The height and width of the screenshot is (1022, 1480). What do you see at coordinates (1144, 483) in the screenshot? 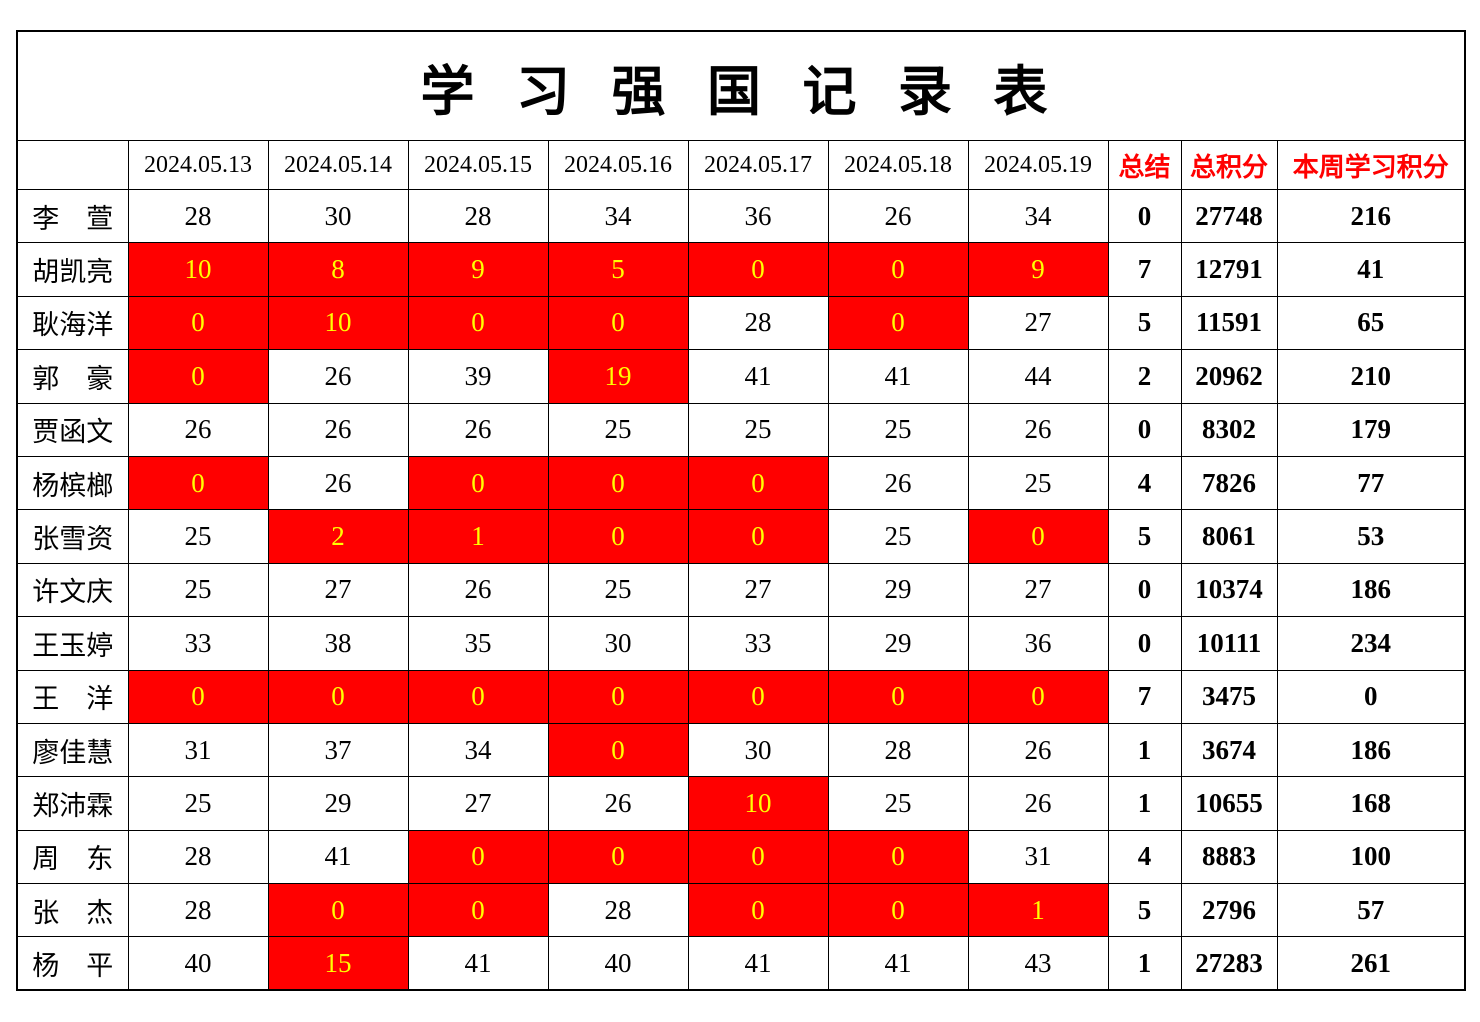
I see `summary-count-cell: 4` at bounding box center [1144, 483].